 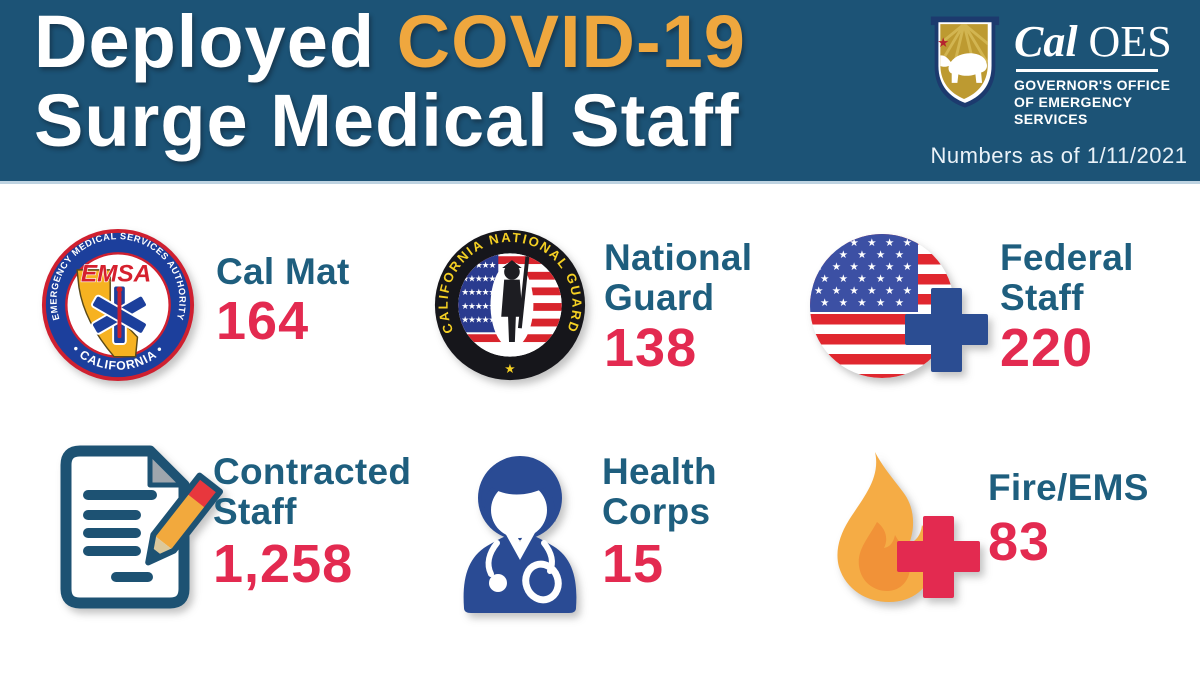 I want to click on flame-medical-cross-icon, so click(x=905, y=533).